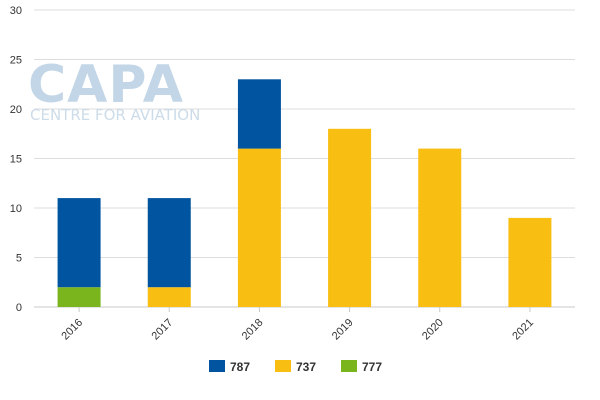 Image resolution: width=600 pixels, height=400 pixels. I want to click on bar-737-2020, so click(440, 227).